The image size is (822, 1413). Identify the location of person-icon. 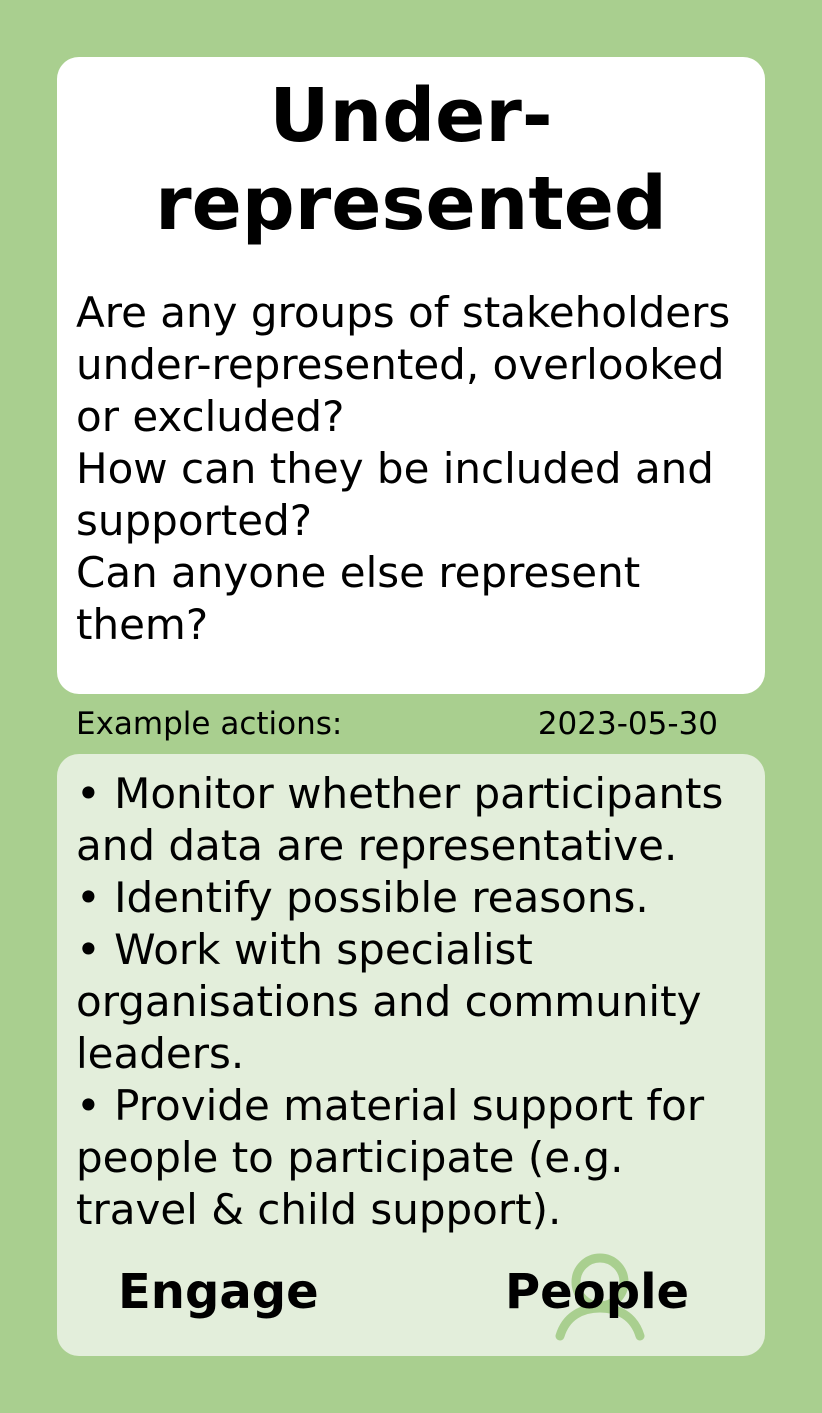
(600, 1297).